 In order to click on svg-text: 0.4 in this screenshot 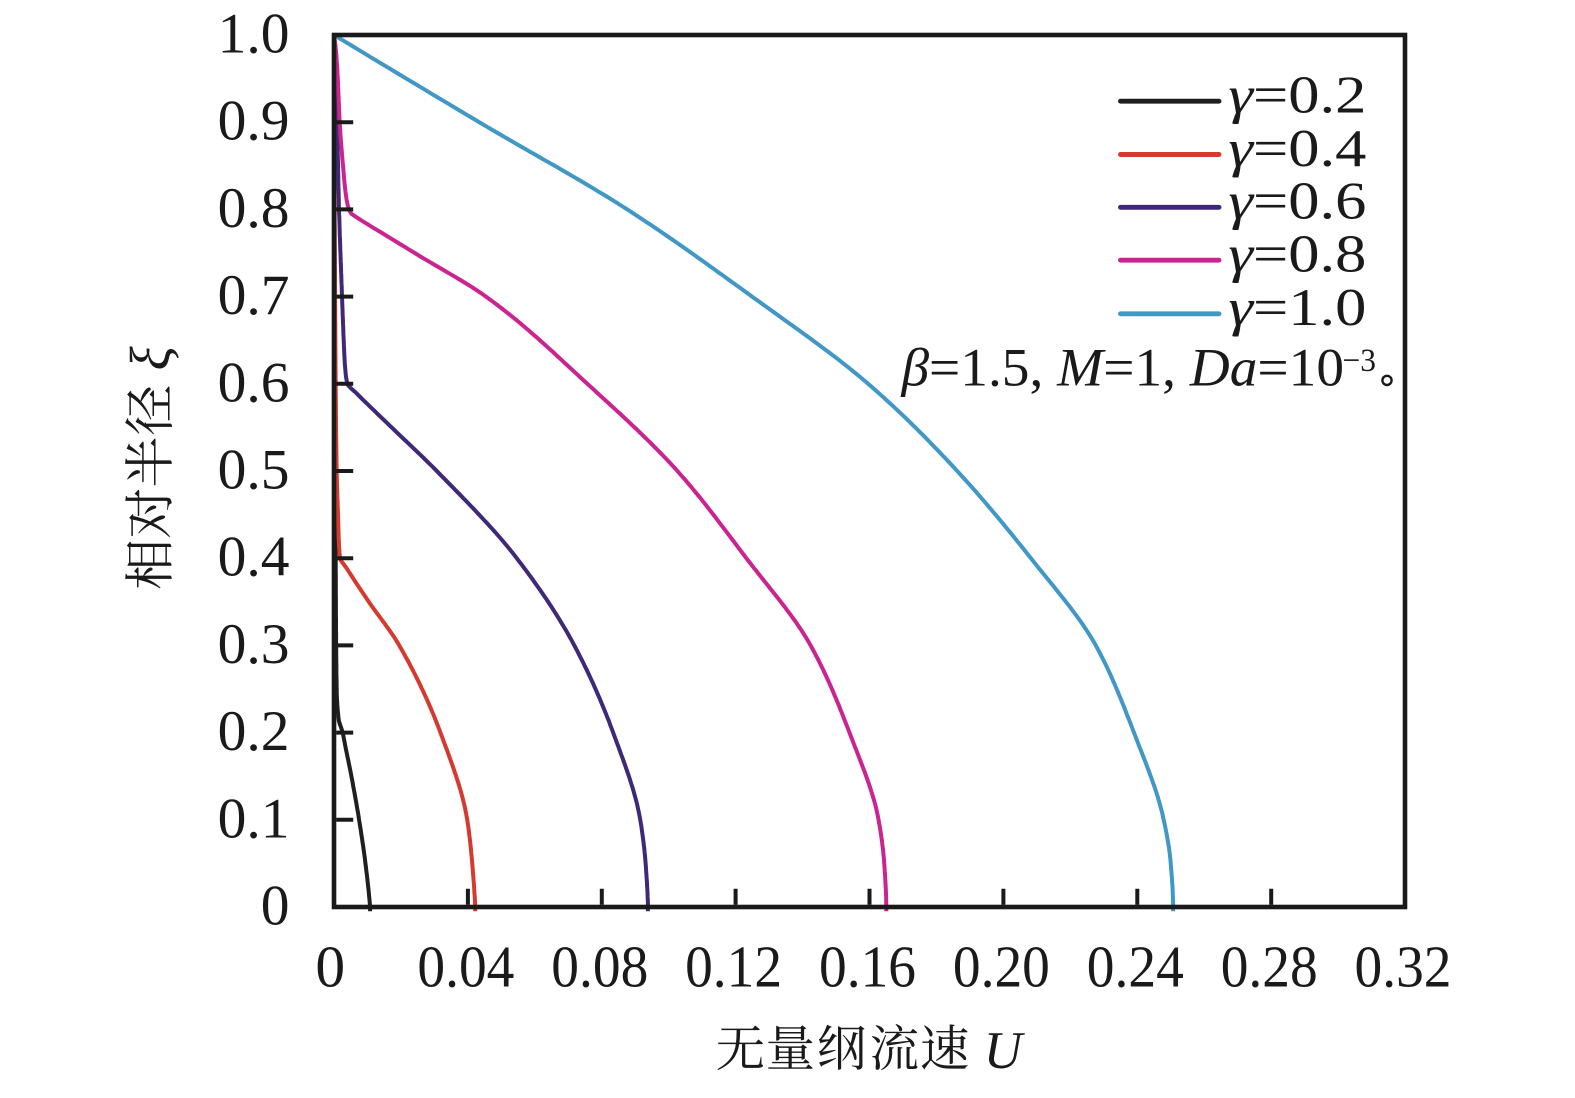, I will do `click(254, 557)`.